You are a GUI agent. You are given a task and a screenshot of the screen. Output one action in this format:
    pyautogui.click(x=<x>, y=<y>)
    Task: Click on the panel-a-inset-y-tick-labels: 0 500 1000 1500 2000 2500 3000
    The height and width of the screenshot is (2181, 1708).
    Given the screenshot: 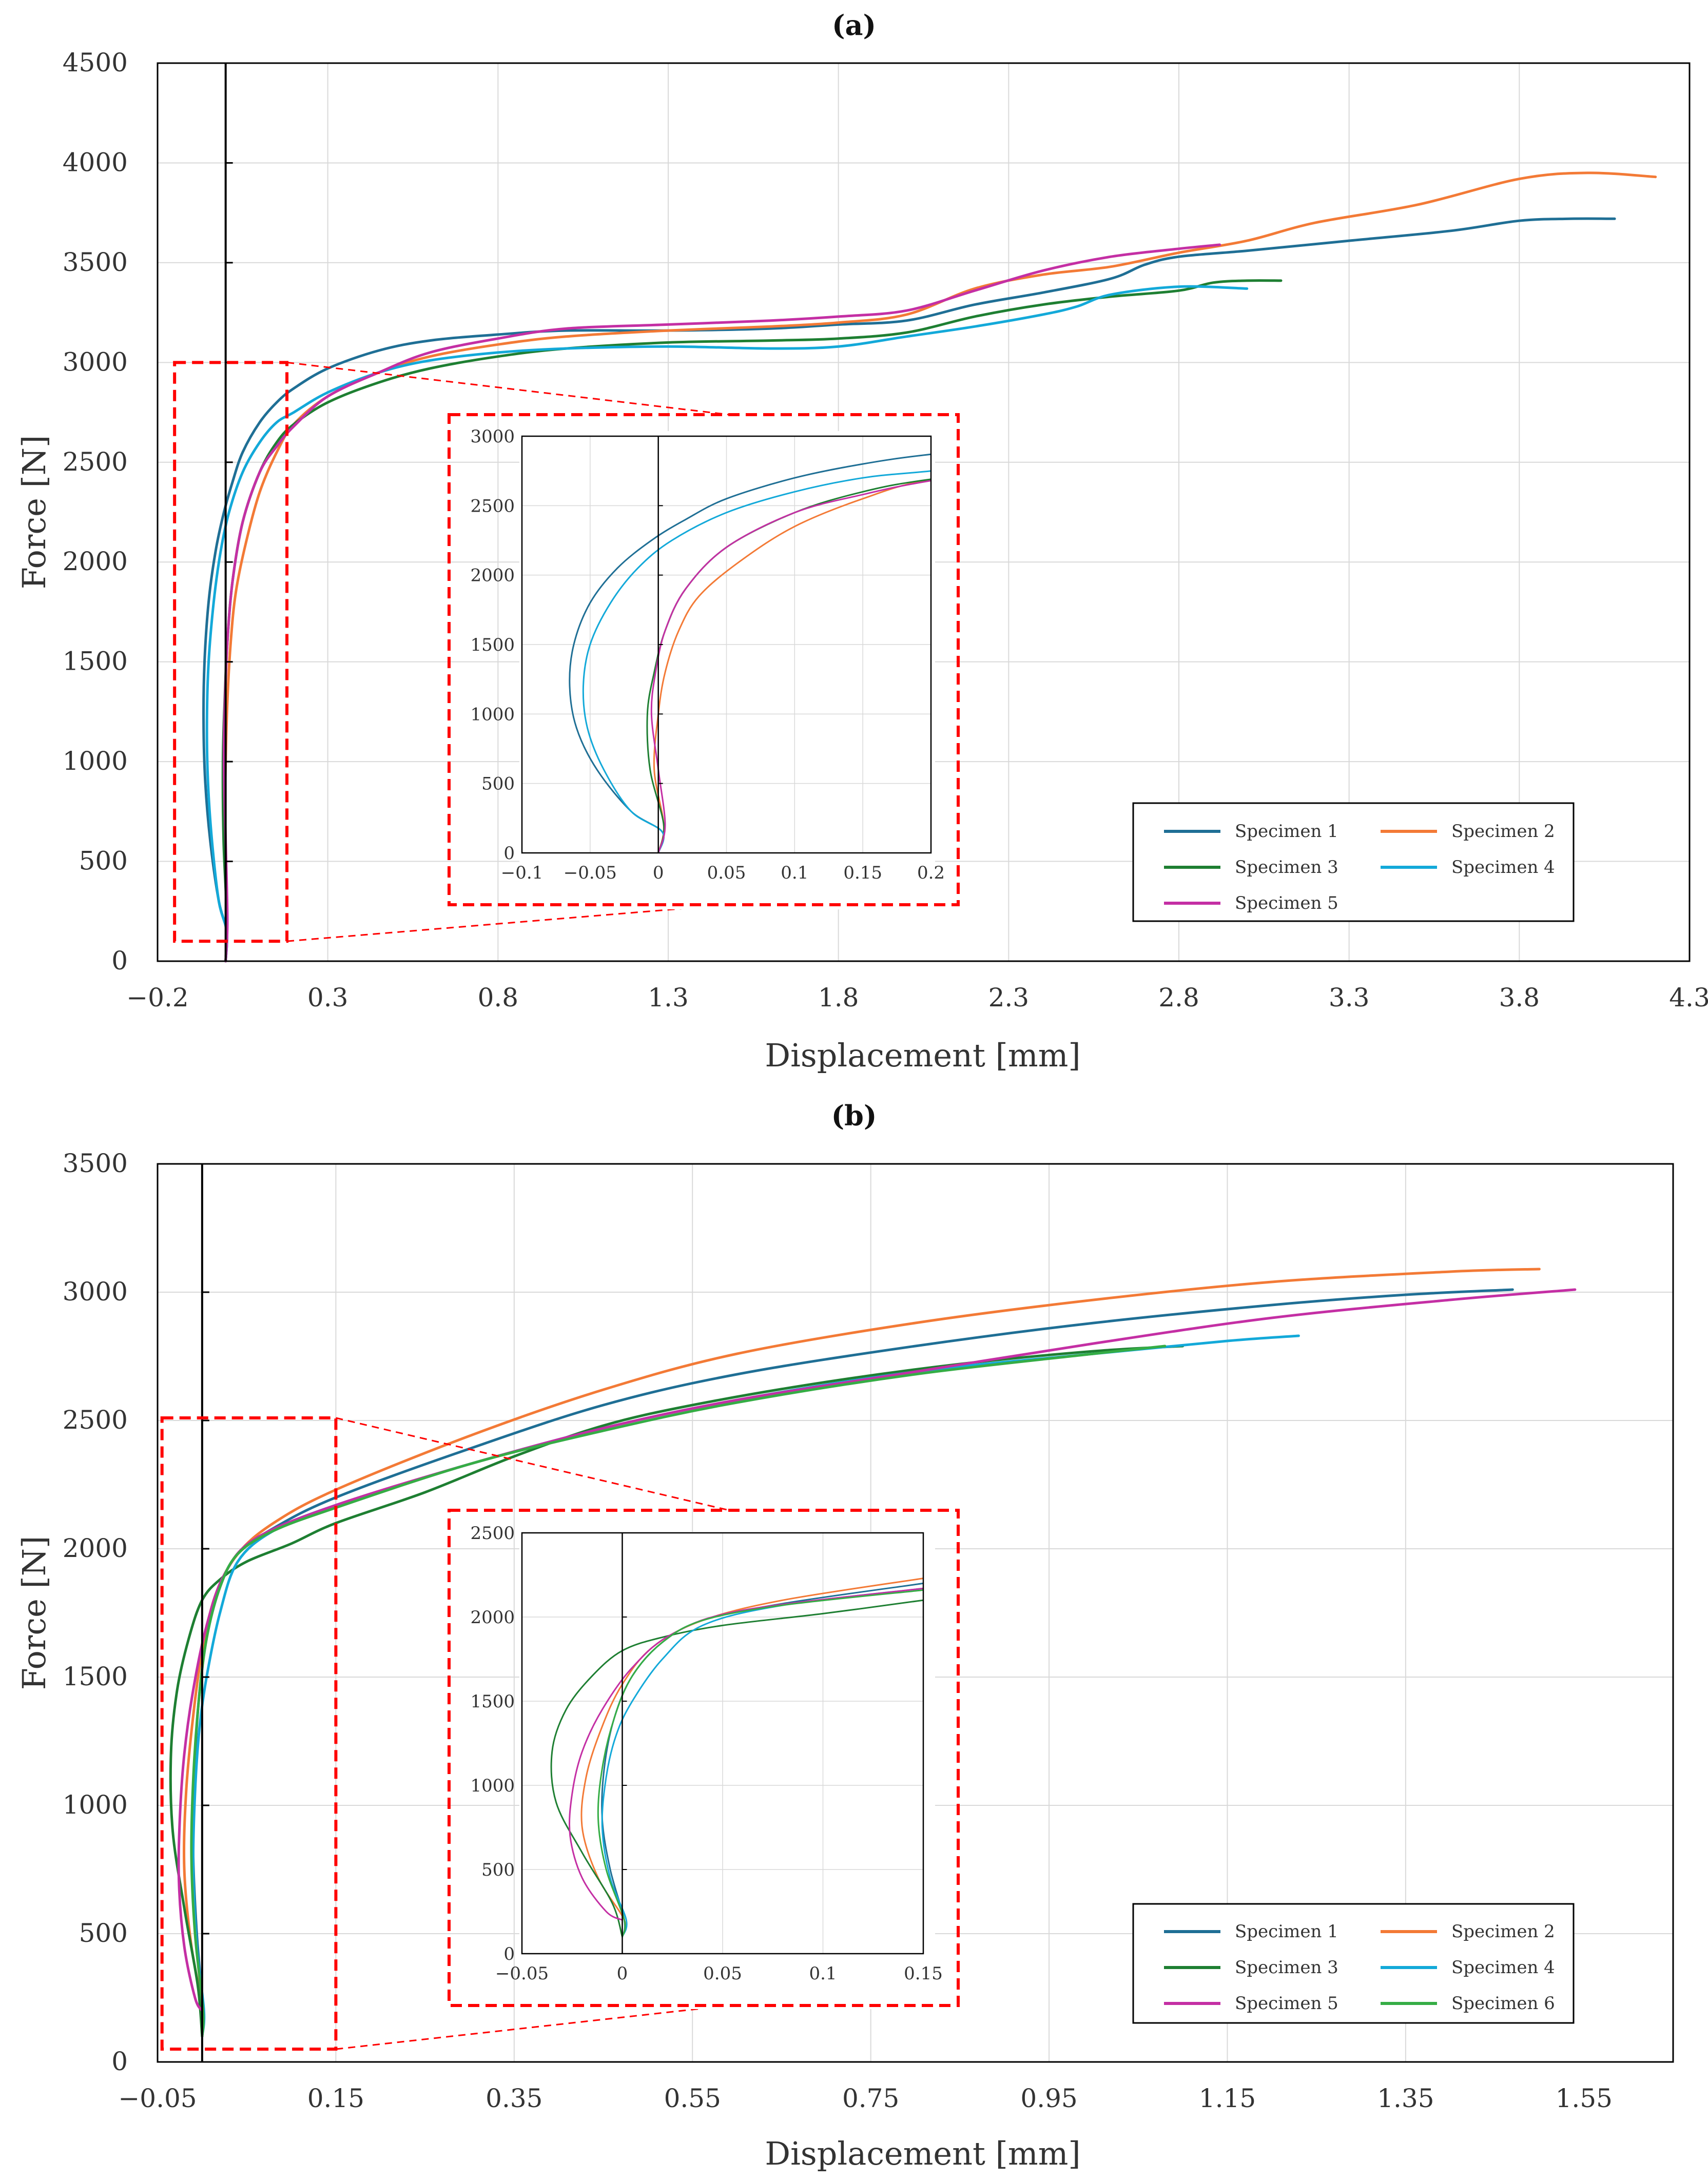 What is the action you would take?
    pyautogui.click(x=492, y=645)
    